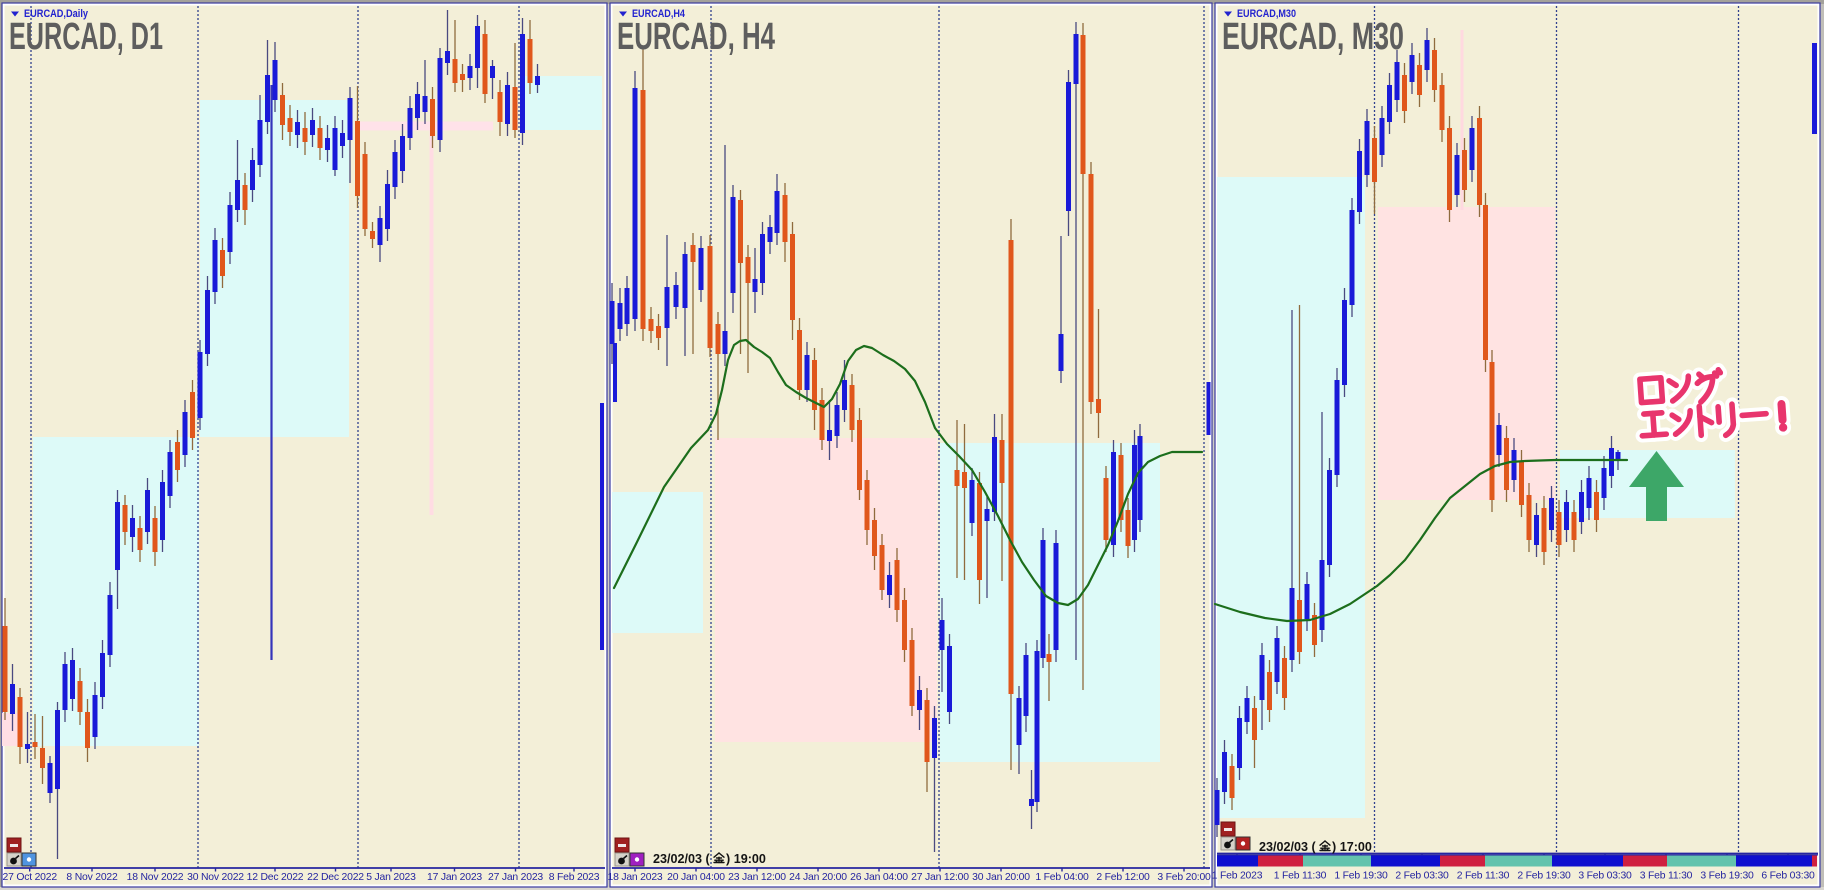  Describe the element at coordinates (1237, 876) in the screenshot. I see `svg-text: 1 Feb 2023` at that location.